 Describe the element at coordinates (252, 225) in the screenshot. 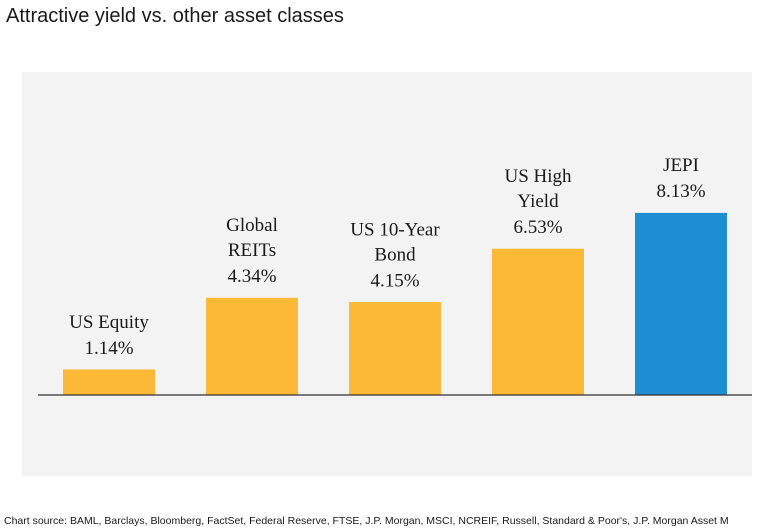

I see `category-label: Global` at that location.